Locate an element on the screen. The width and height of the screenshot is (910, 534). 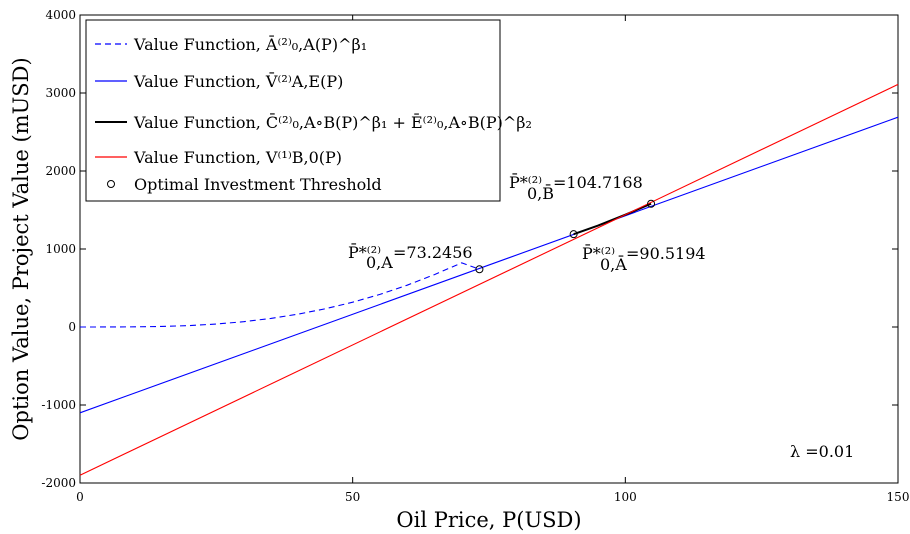
y-tick-label: 4000 is located at coordinates (60, 15).